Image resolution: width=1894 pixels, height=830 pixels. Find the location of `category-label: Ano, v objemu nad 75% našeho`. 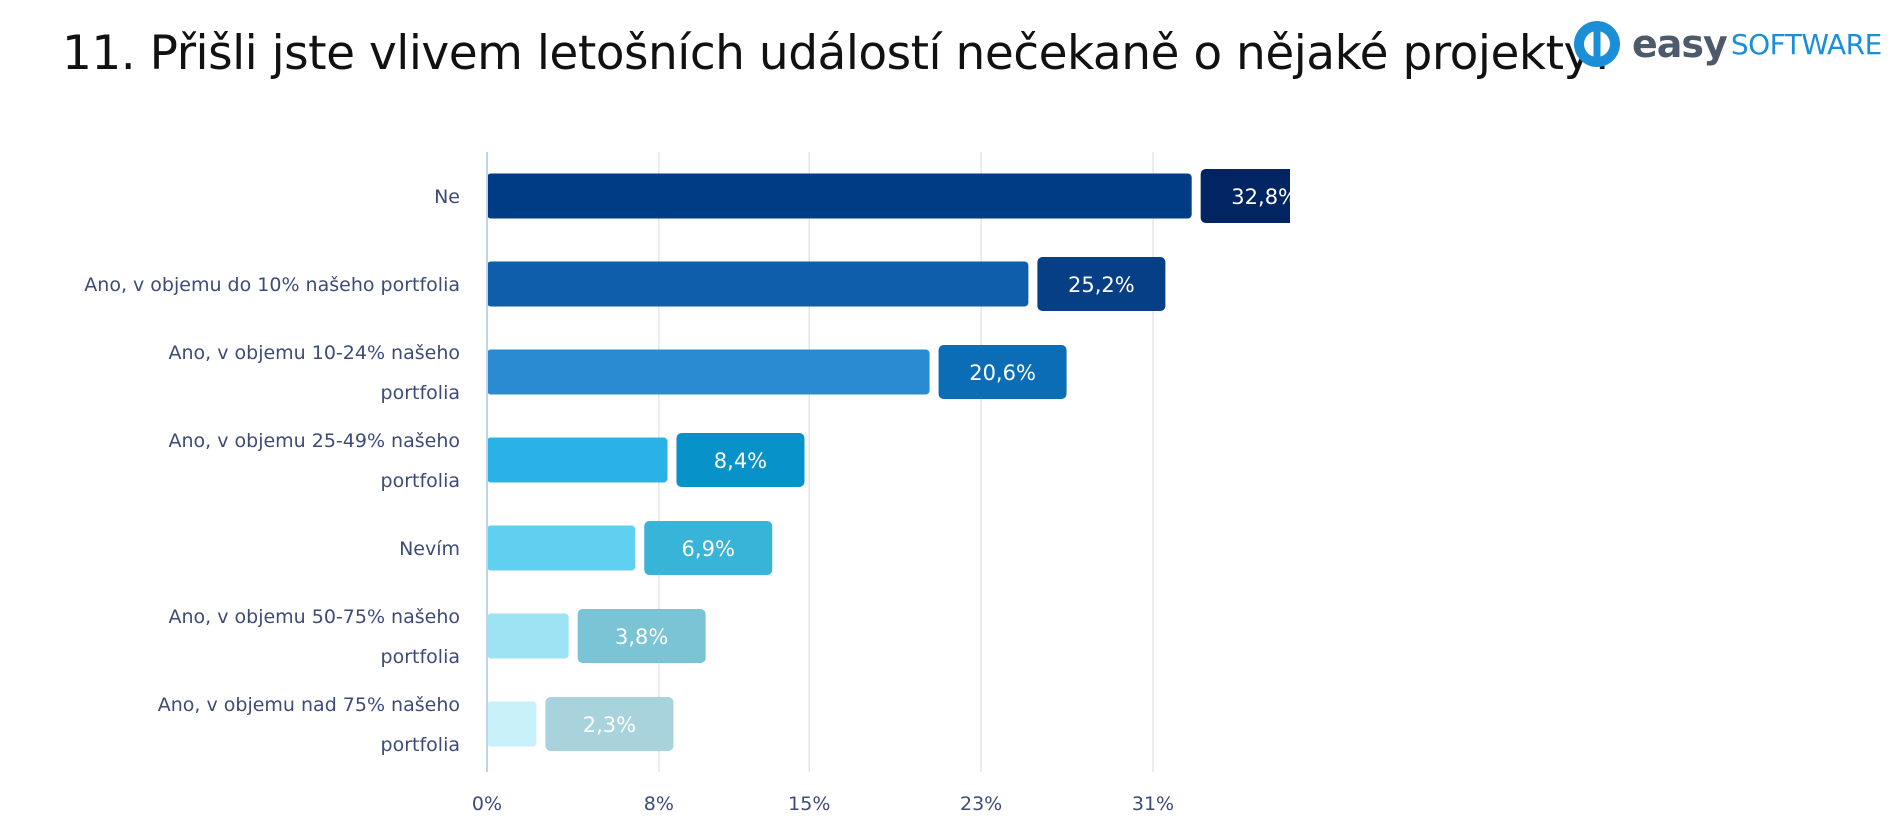

category-label: Ano, v objemu nad 75% našeho is located at coordinates (309, 705).